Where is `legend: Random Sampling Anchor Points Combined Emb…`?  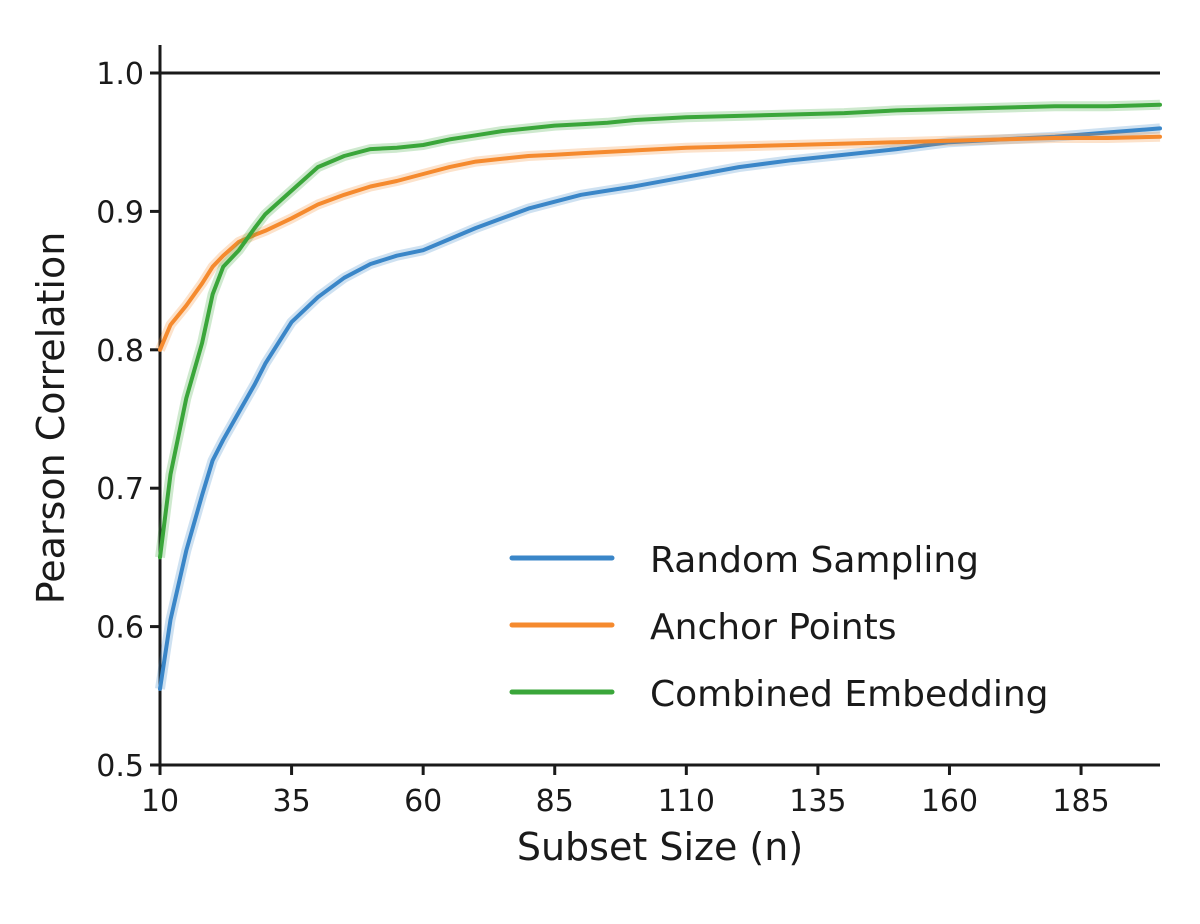
legend: Random Sampling Anchor Points Combined Emb… is located at coordinates (779, 627).